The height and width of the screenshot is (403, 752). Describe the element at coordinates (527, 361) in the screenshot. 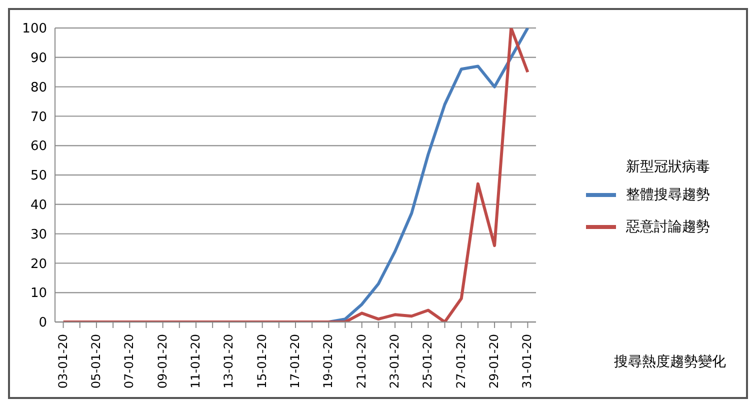

I see `x-tick-label: 31-01-20` at that location.